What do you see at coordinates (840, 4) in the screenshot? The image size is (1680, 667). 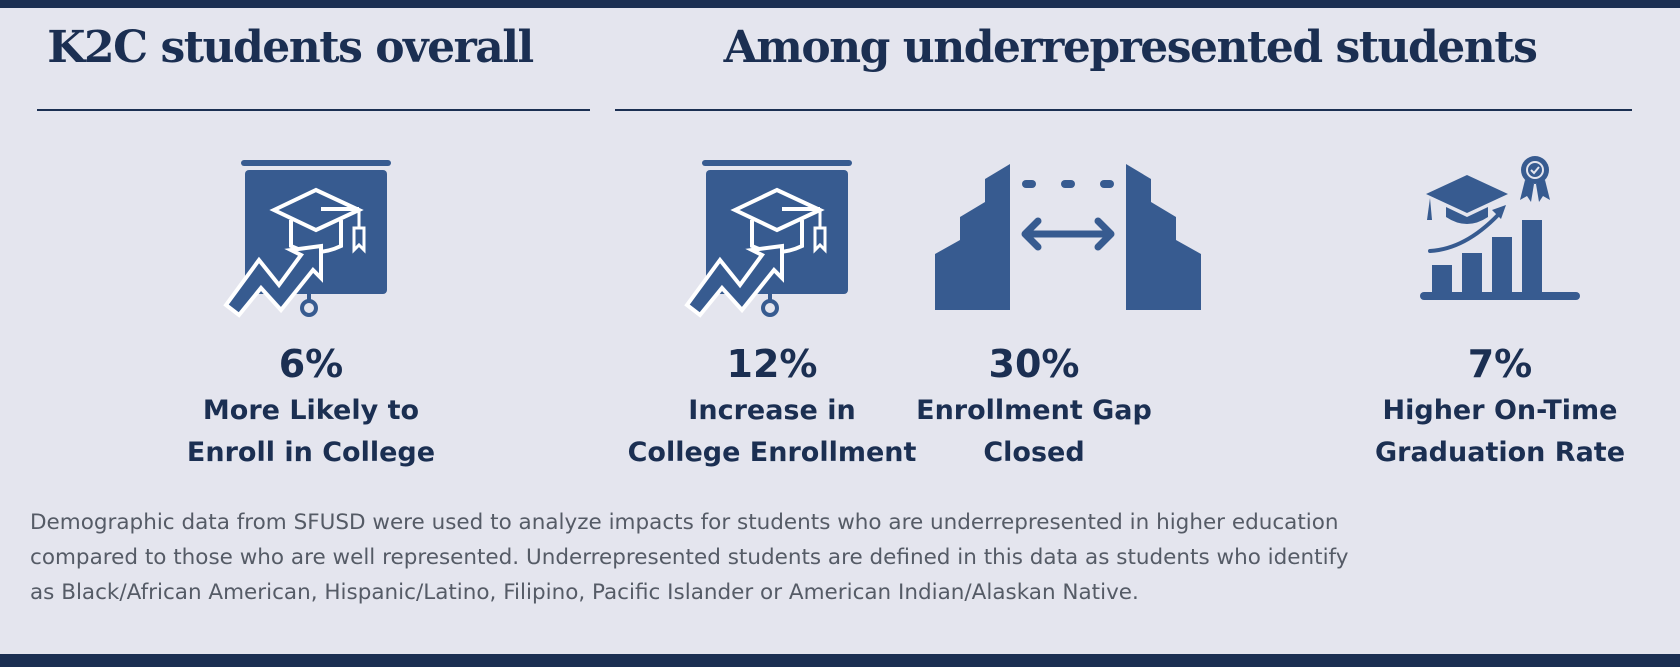 I see `top-border` at bounding box center [840, 4].